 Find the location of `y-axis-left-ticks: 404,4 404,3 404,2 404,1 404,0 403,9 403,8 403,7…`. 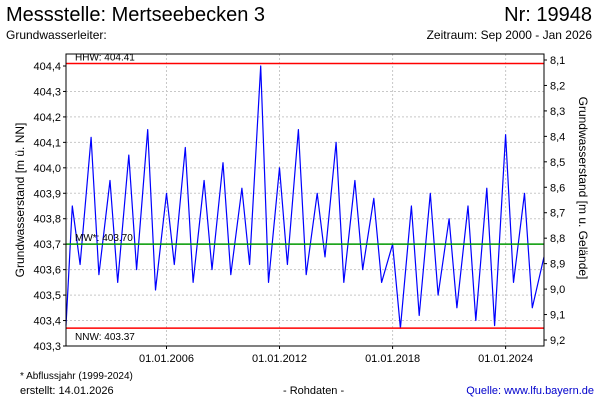

y-axis-left-ticks: 404,4 404,3 404,2 404,1 404,0 403,9 403,8 403,7… is located at coordinates (49, 207).